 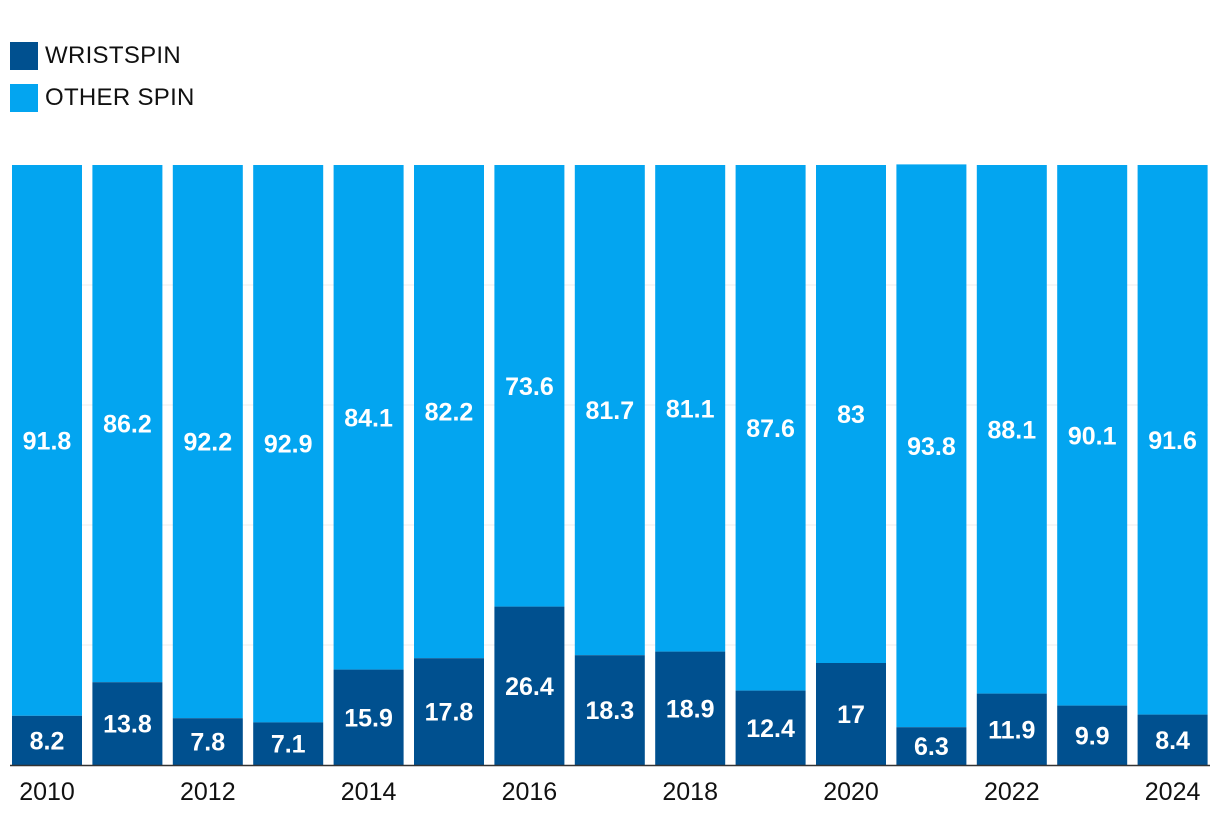 I want to click on bar-wristspin-2019, so click(x=770, y=727).